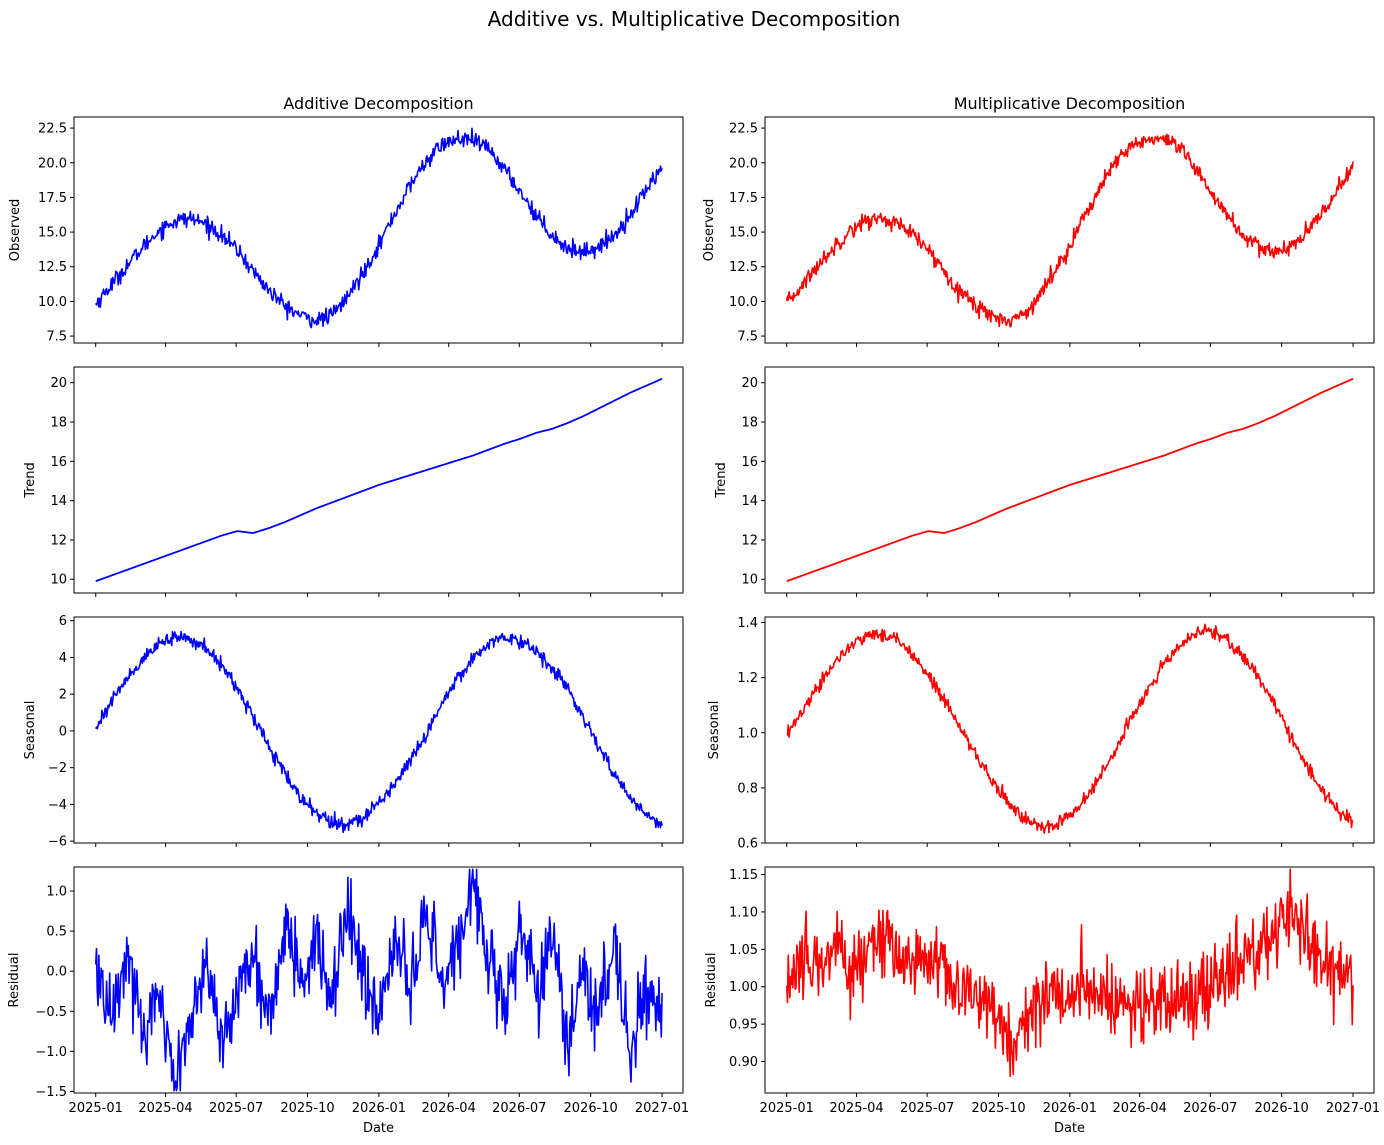 The image size is (1384, 1145). I want to click on y-tick-label: 1.4, so click(747, 623).